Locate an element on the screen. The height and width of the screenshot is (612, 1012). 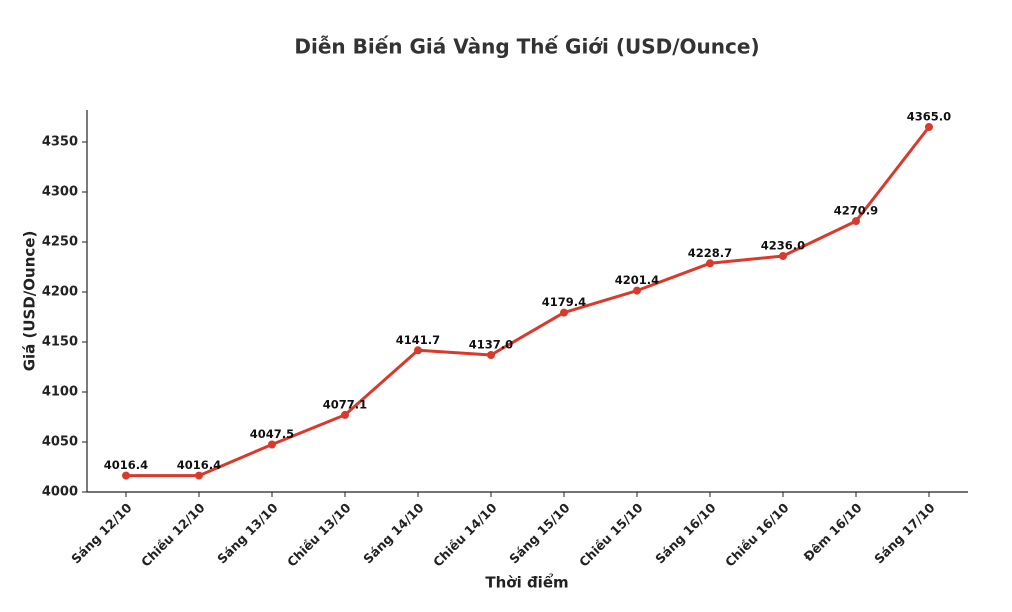
x-tick-label: Đêm 16/10 is located at coordinates (832, 532).